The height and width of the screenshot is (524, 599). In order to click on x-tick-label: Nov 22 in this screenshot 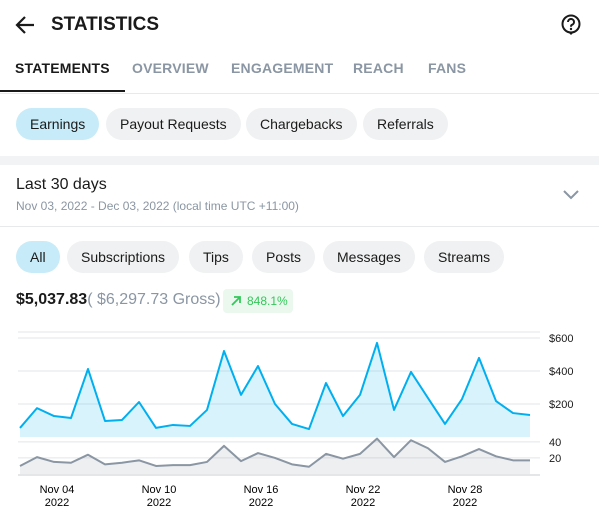, I will do `click(363, 490)`.